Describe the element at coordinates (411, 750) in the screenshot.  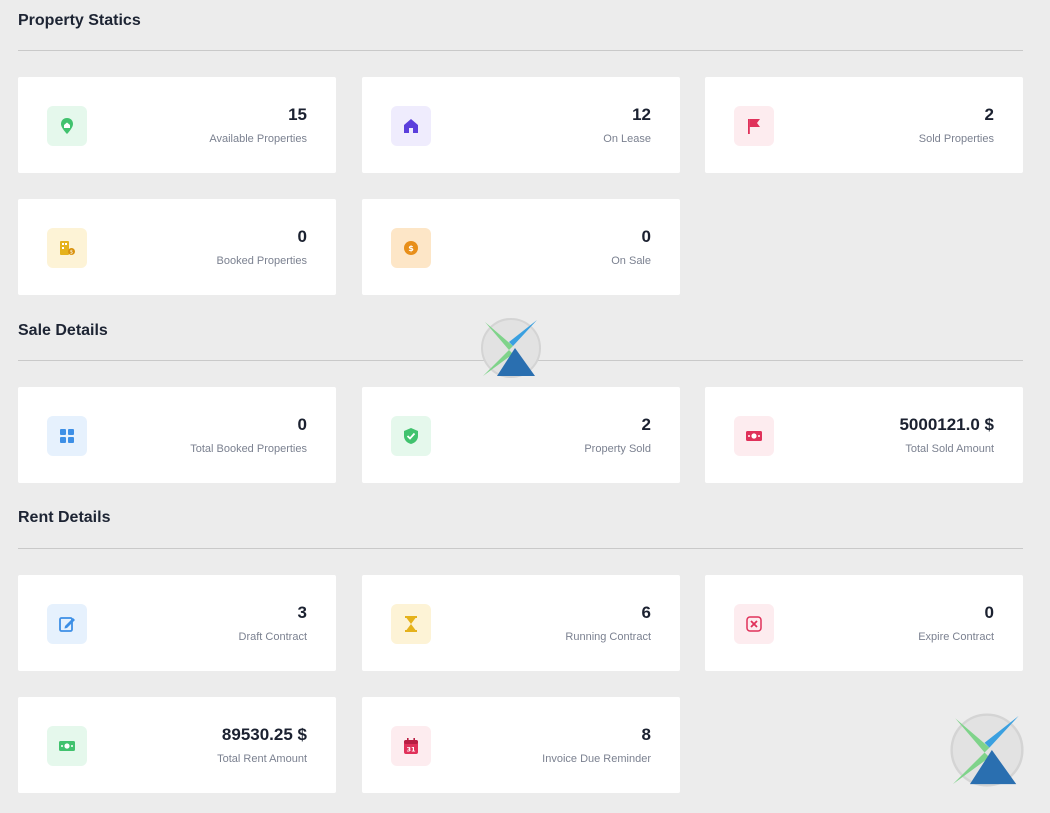
I see `svg-text: 31` at that location.